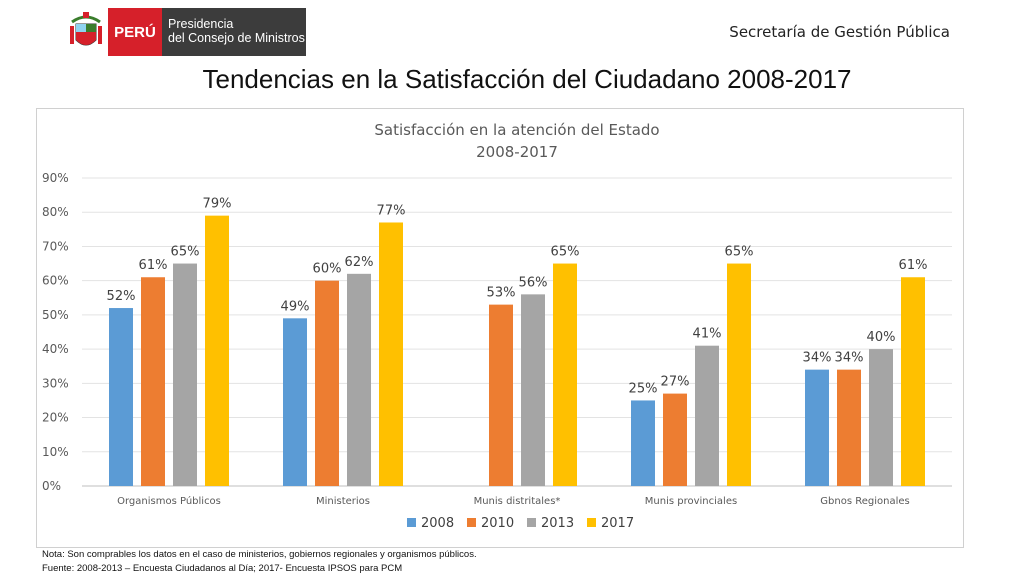 This screenshot has width=1024, height=576. What do you see at coordinates (533, 282) in the screenshot?
I see `data-label: 56%` at bounding box center [533, 282].